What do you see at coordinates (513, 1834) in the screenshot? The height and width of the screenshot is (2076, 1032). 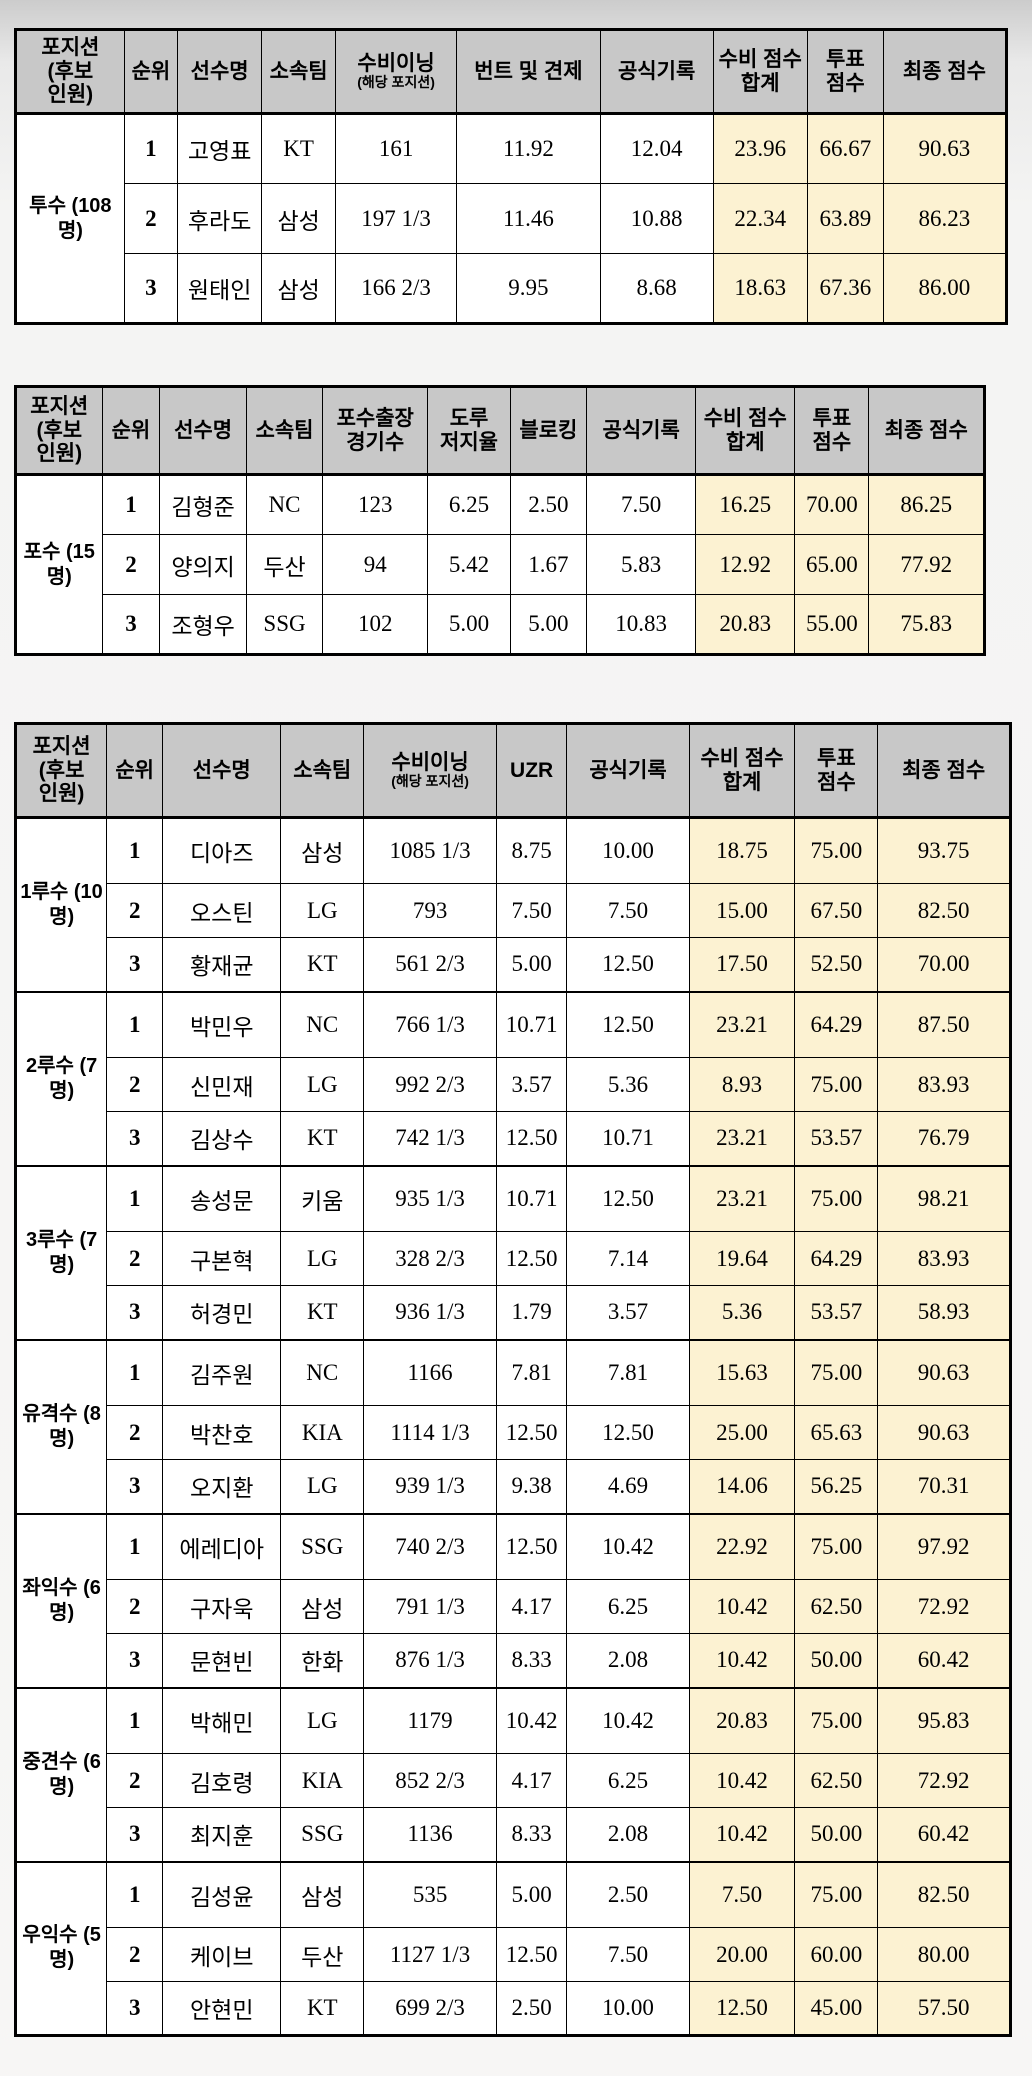 I see `table-row: 3 최지훈 SSG 1136 8.33 2.08 10.42 50.00 60.42` at bounding box center [513, 1834].